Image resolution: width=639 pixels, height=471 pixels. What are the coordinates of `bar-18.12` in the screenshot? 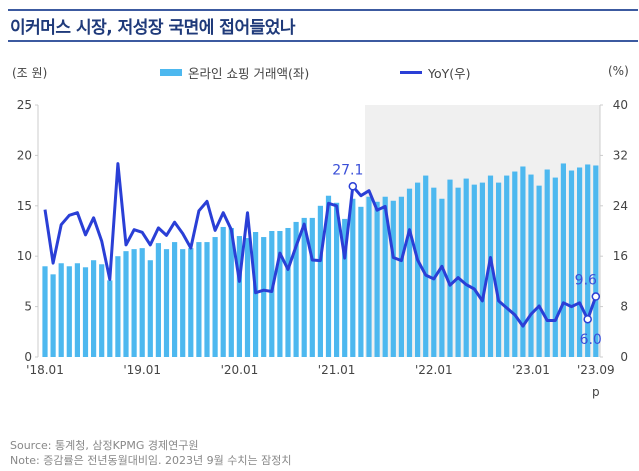 It's located at (134, 303).